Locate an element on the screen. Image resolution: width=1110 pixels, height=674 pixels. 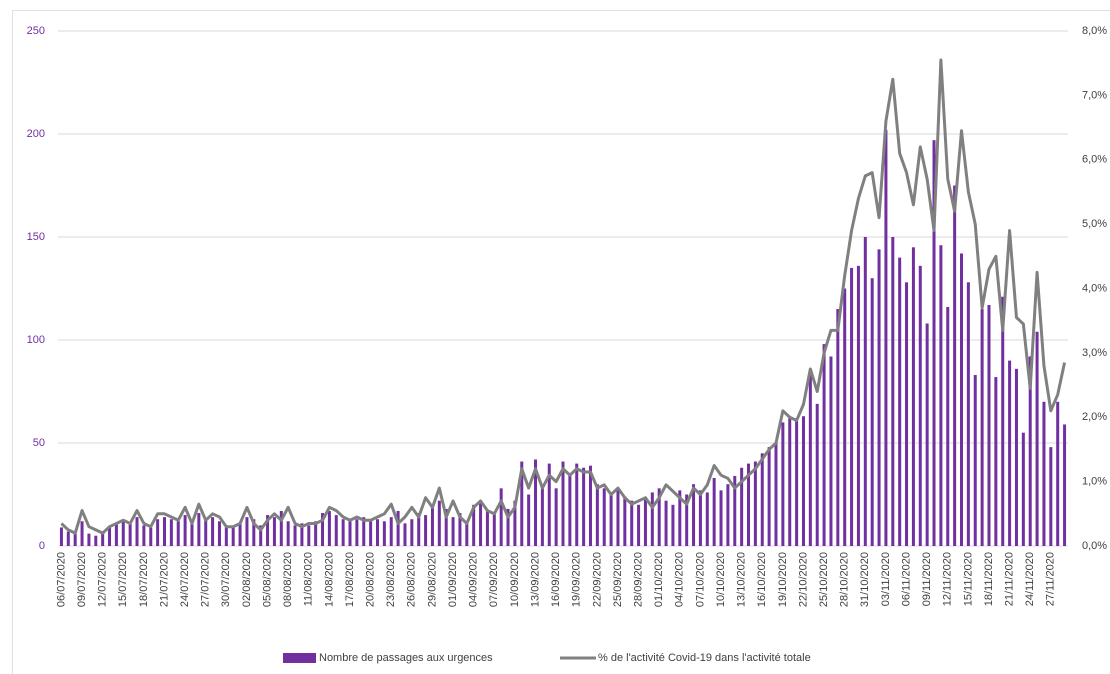
y2-tick-label: 1,0% is located at coordinates (1094, 482).